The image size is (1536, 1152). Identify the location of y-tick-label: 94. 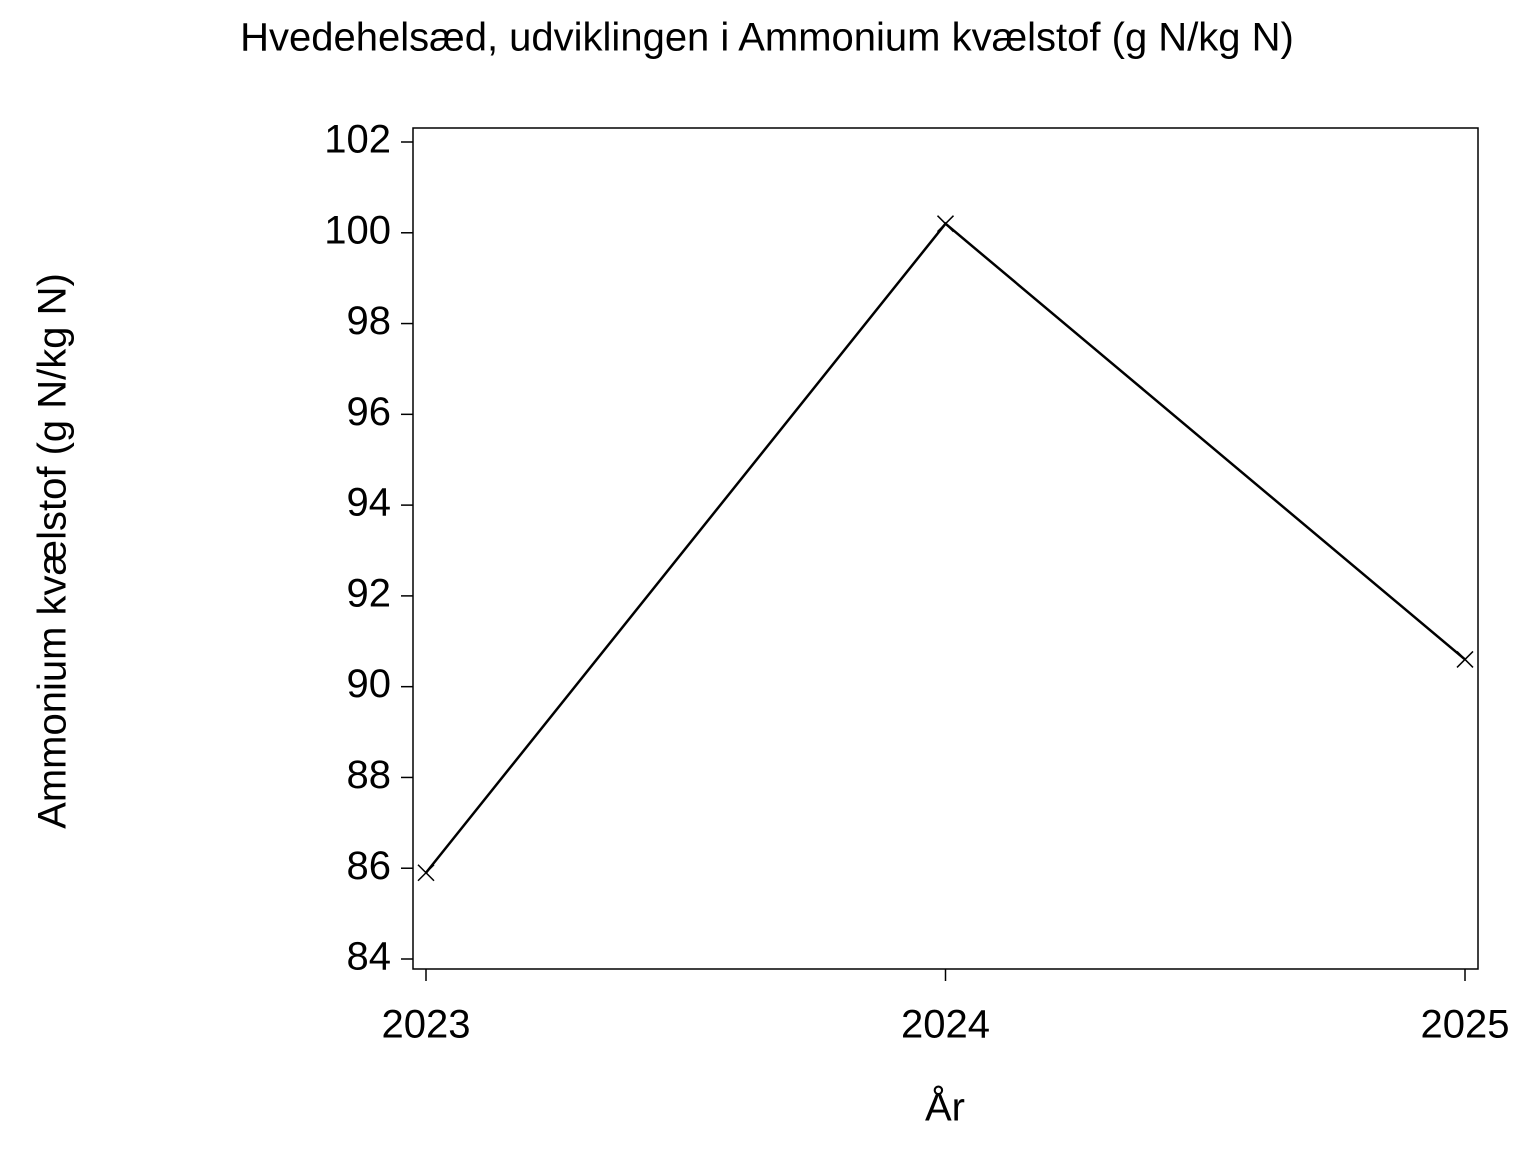
(369, 503).